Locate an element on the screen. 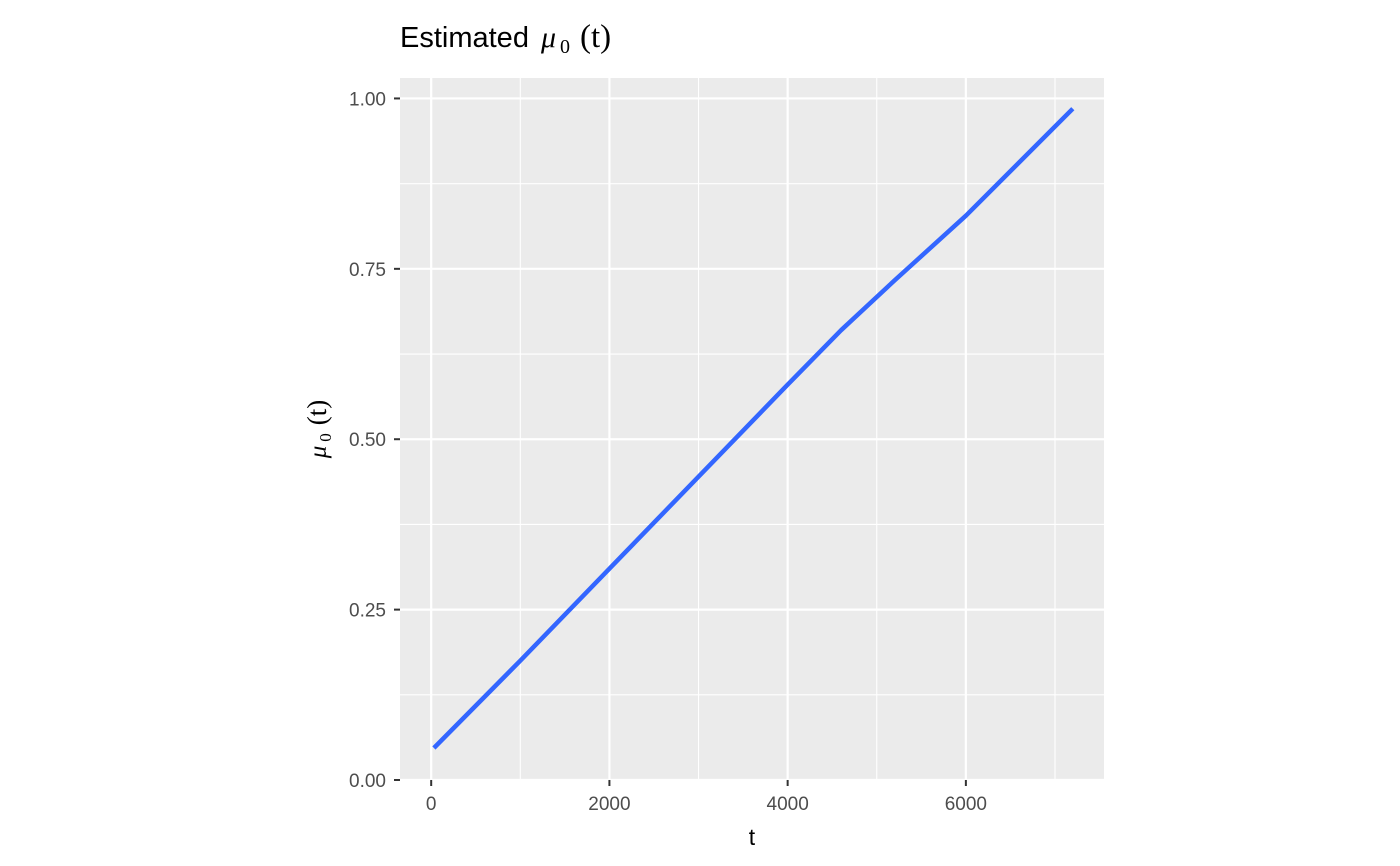  y-axis-title: μ 0 (t) is located at coordinates (318, 430).